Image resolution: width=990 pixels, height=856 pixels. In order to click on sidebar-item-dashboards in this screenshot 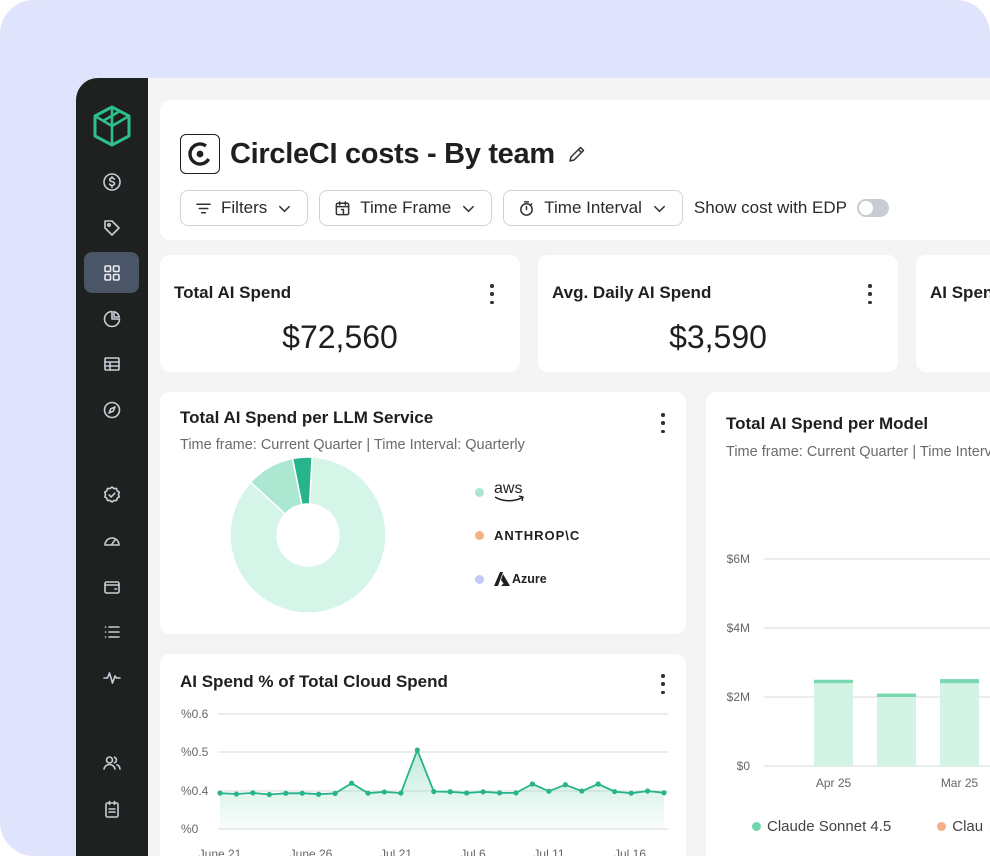, I will do `click(111, 272)`.